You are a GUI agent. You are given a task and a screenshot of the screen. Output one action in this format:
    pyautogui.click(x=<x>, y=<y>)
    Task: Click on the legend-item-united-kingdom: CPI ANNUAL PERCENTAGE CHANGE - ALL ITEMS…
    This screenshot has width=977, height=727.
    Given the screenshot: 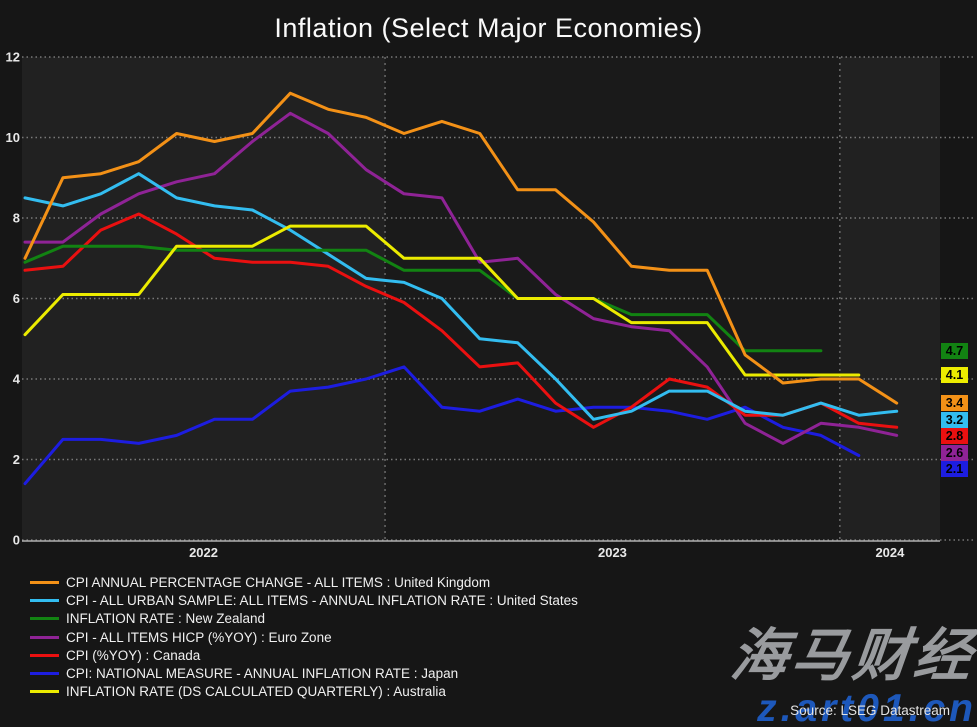 What is the action you would take?
    pyautogui.click(x=390, y=582)
    